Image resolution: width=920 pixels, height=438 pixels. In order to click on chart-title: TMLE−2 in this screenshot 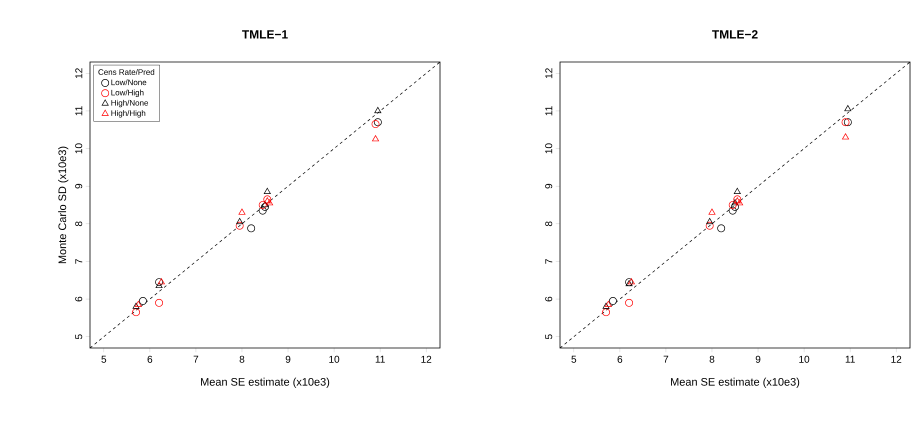, I will do `click(735, 34)`.